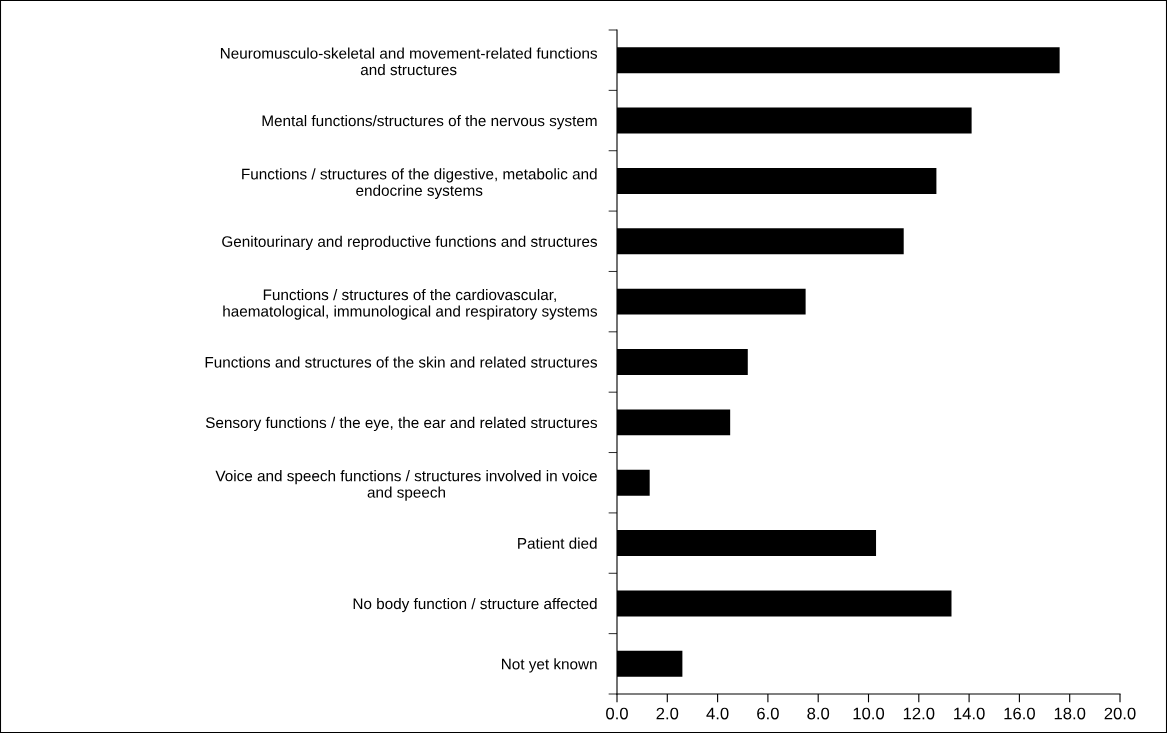 The height and width of the screenshot is (733, 1167). I want to click on x-tick-label: 12.0, so click(919, 713).